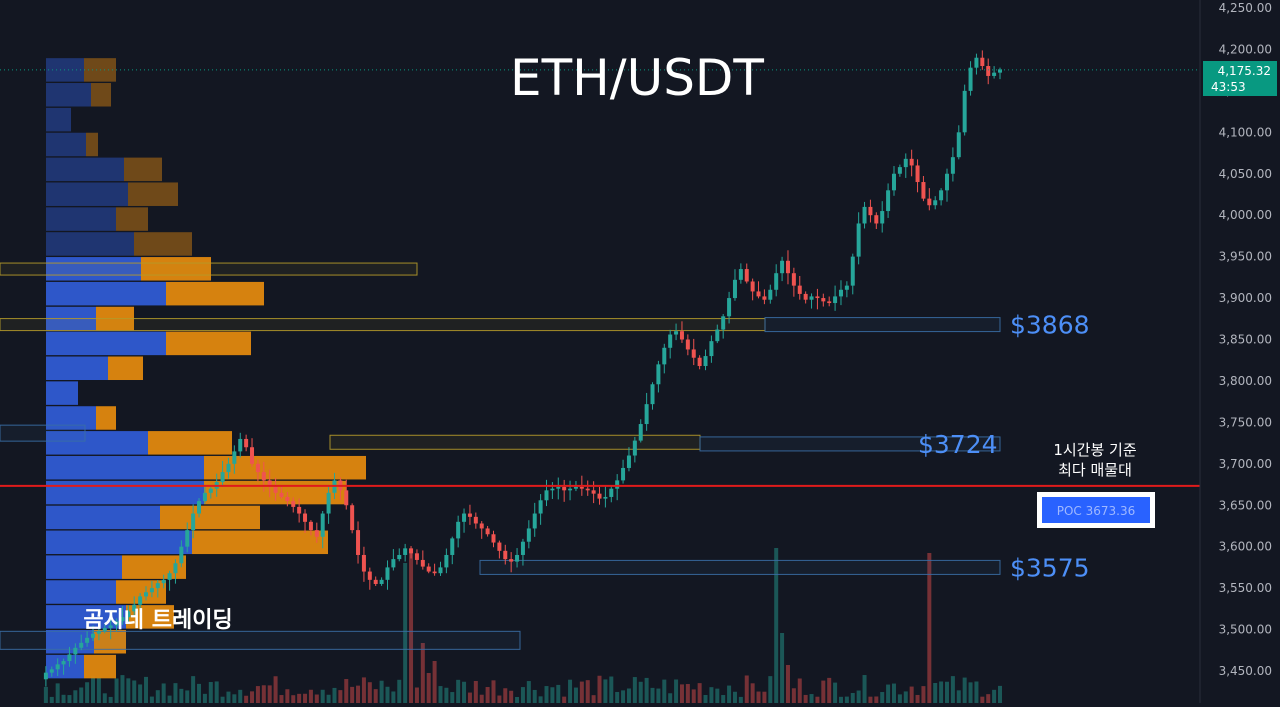 Image resolution: width=1280 pixels, height=707 pixels. What do you see at coordinates (1095, 450) in the screenshot?
I see `poc-note-line1: 1시간봉 기준` at bounding box center [1095, 450].